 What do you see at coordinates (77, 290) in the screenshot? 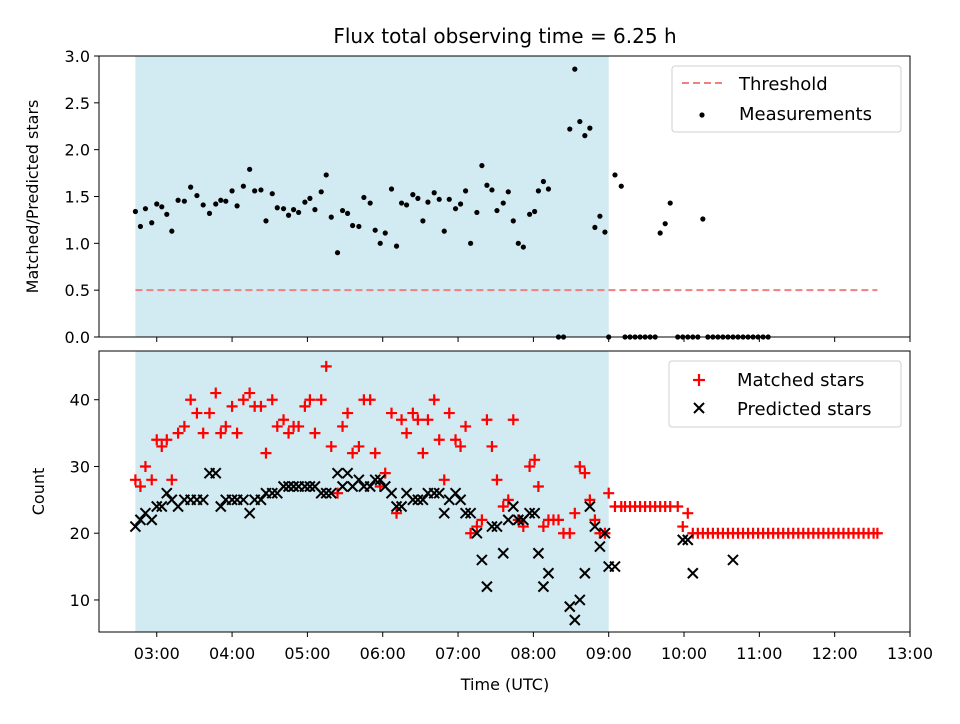
I see `y-tick-label: 0.5` at bounding box center [77, 290].